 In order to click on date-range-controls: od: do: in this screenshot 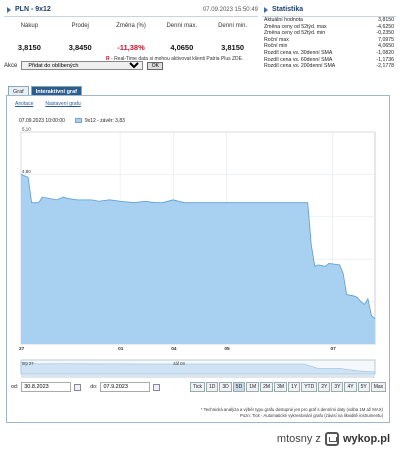, I will do `click(88, 387)`.